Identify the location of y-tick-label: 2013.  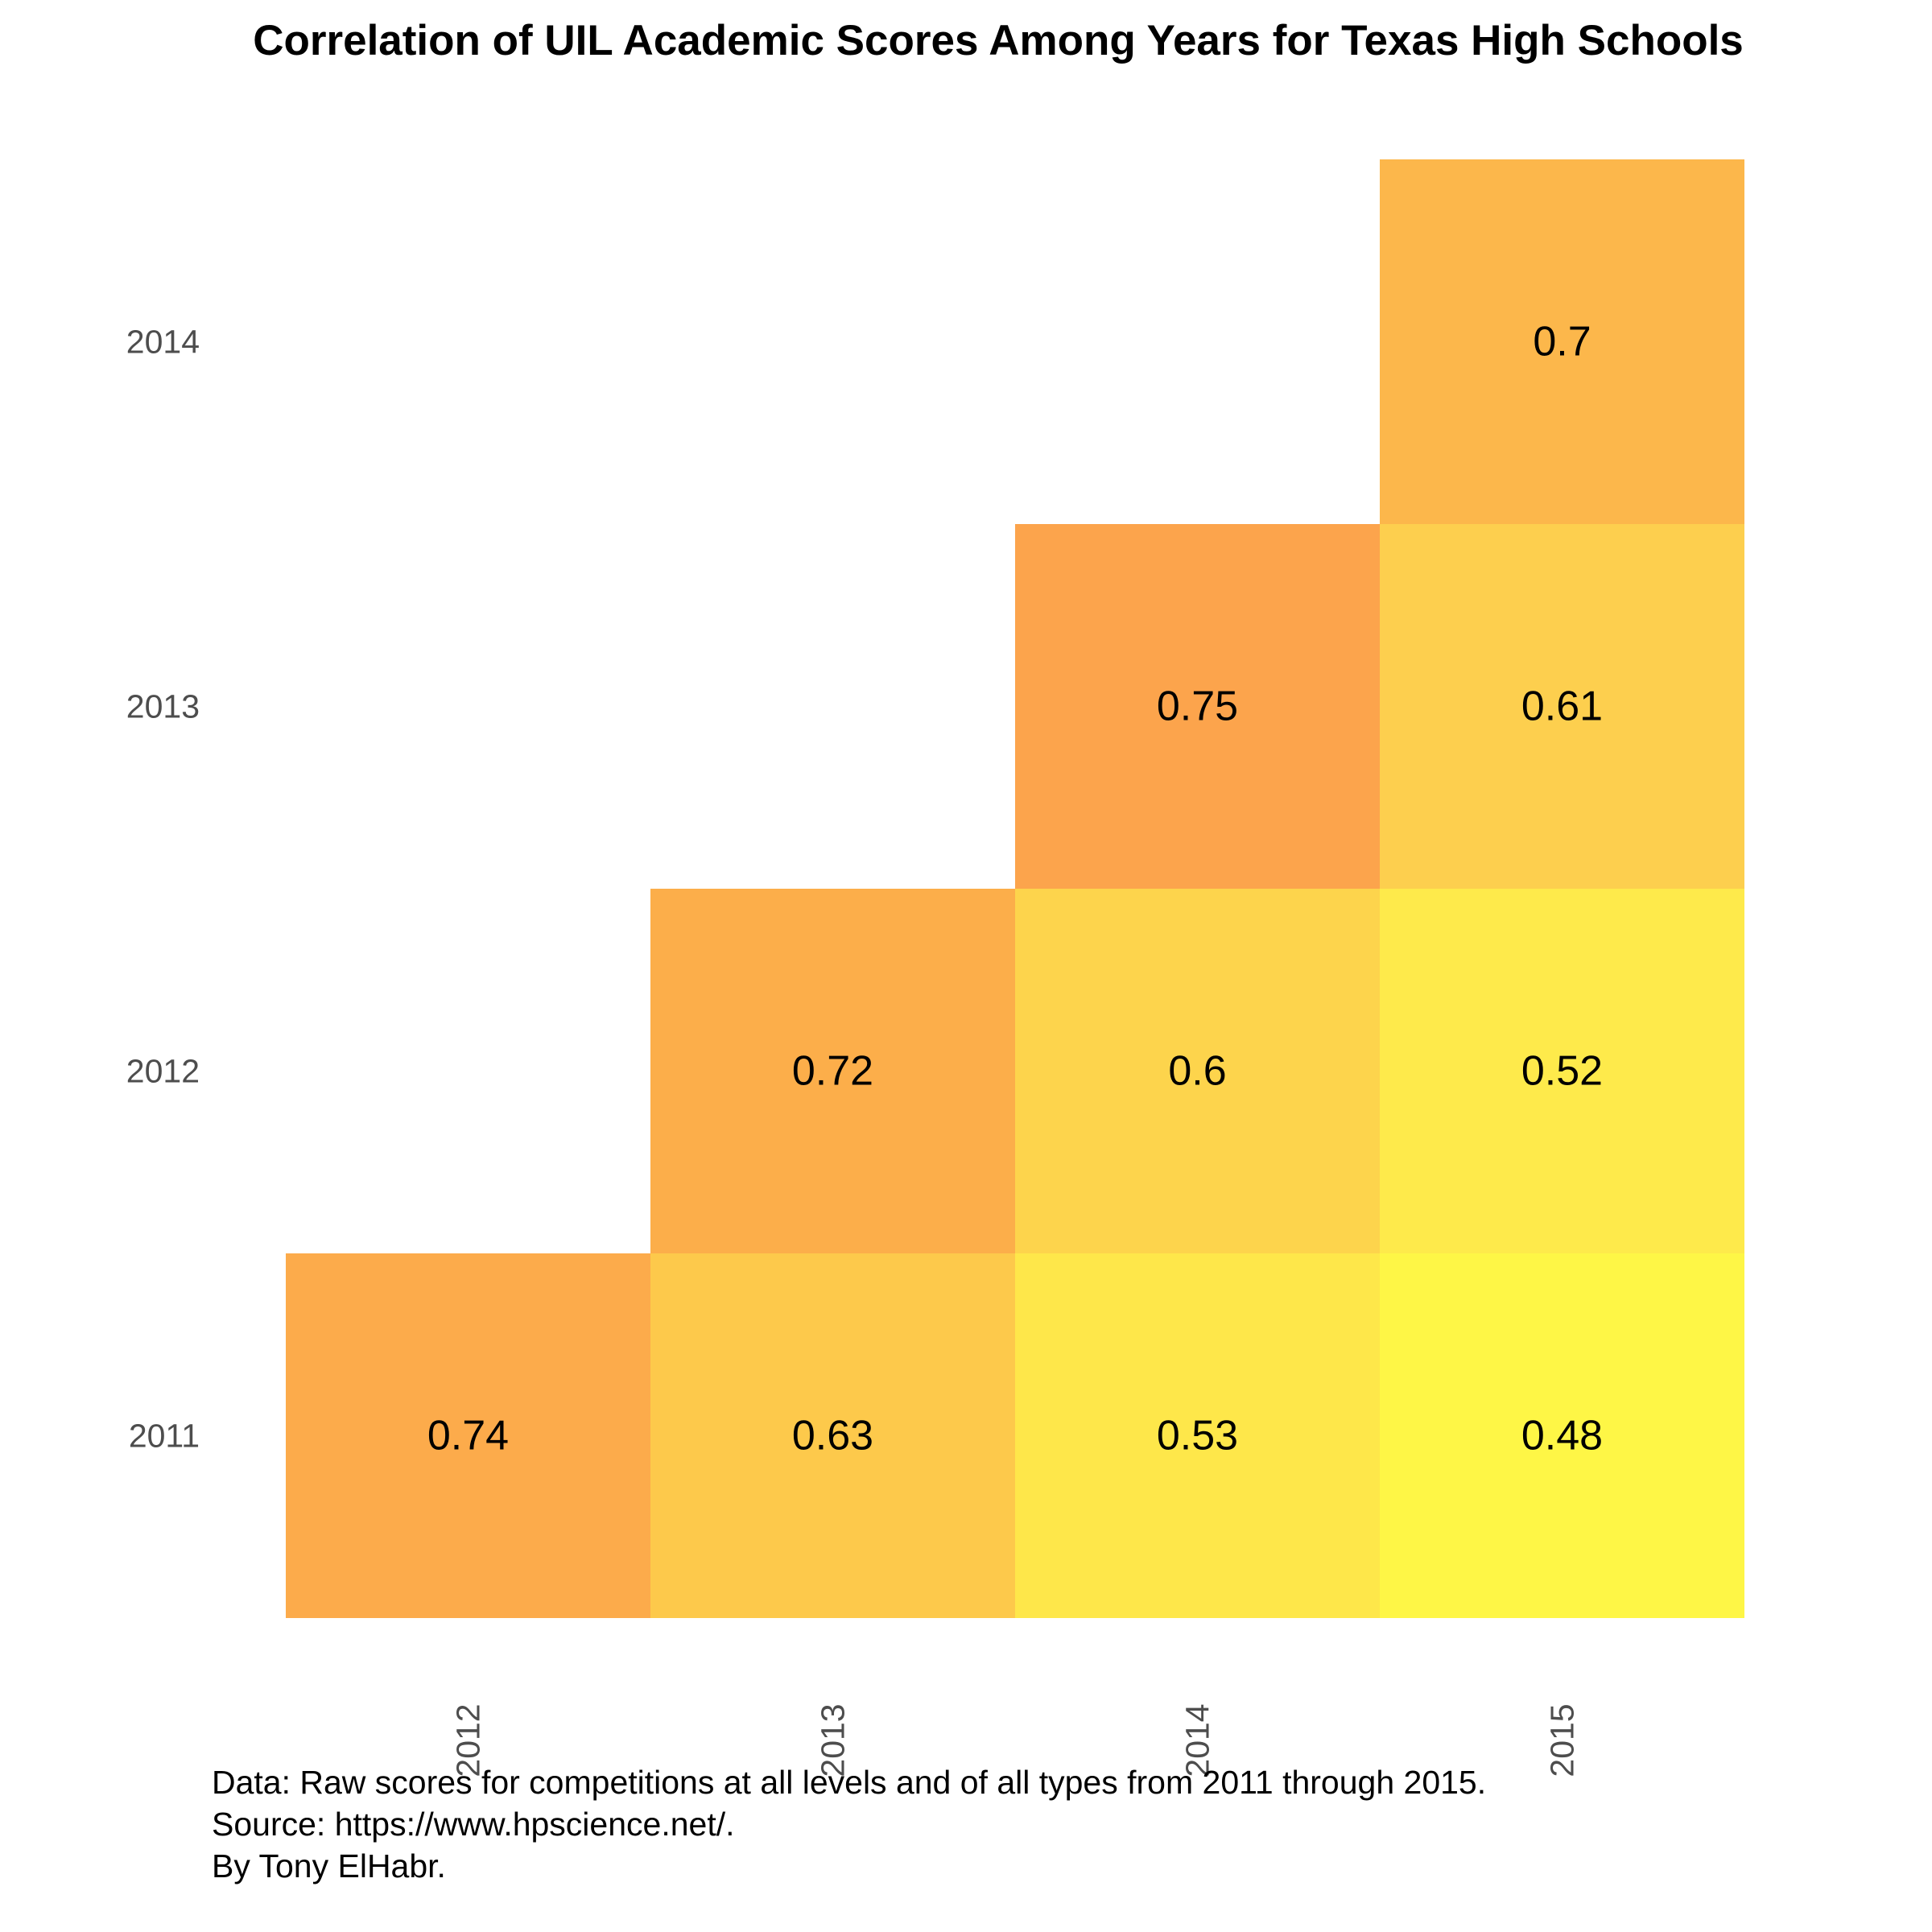
(163, 706).